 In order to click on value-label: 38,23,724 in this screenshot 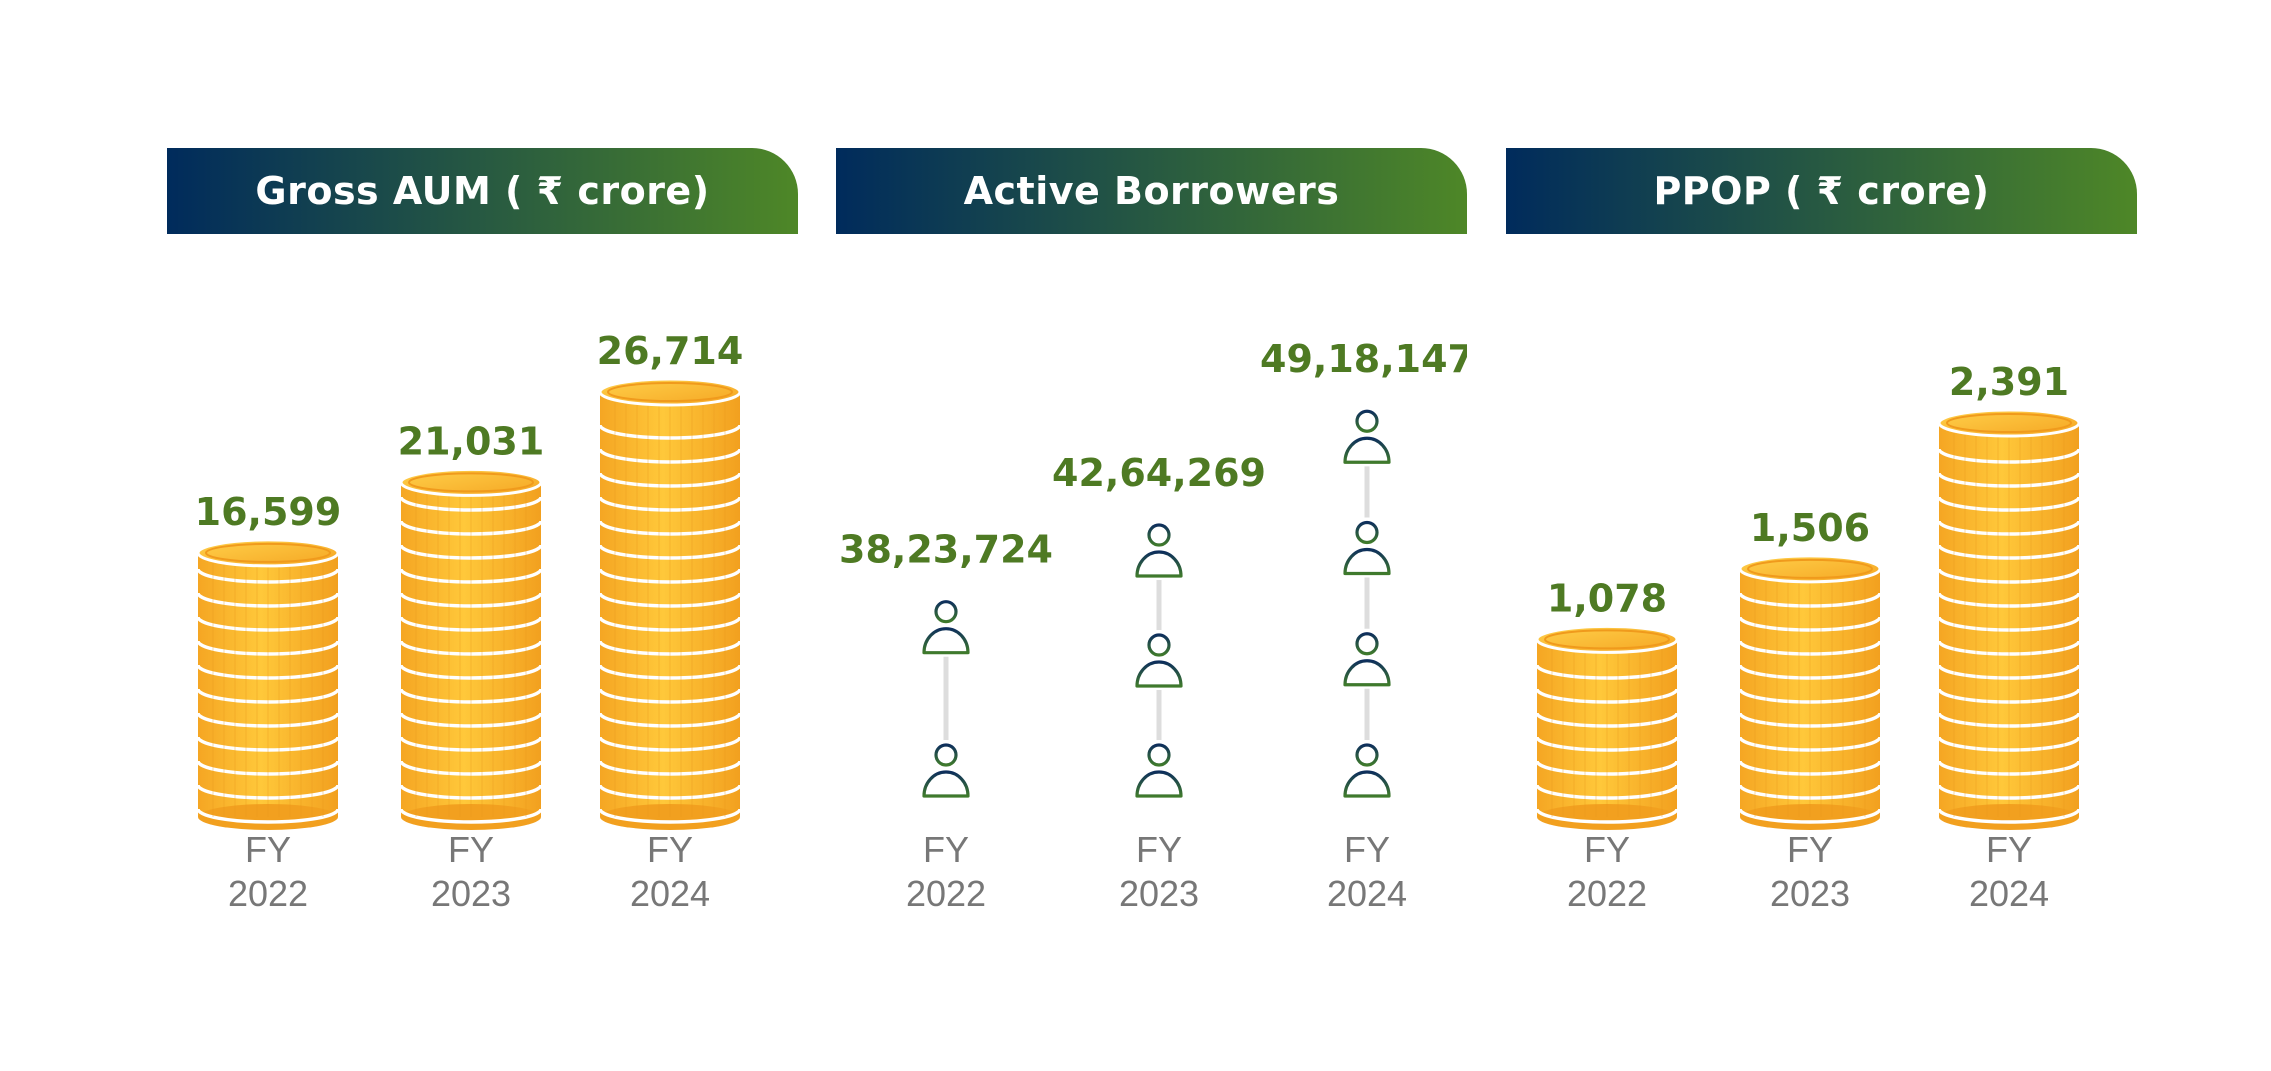, I will do `click(946, 550)`.